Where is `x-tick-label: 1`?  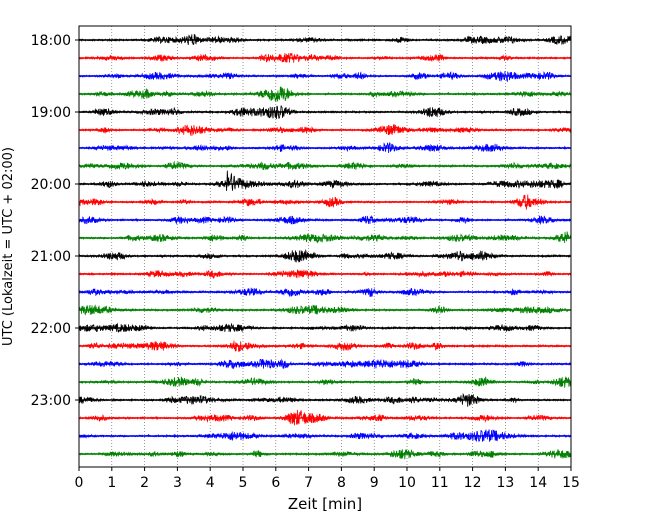 x-tick-label: 1 is located at coordinates (111, 483).